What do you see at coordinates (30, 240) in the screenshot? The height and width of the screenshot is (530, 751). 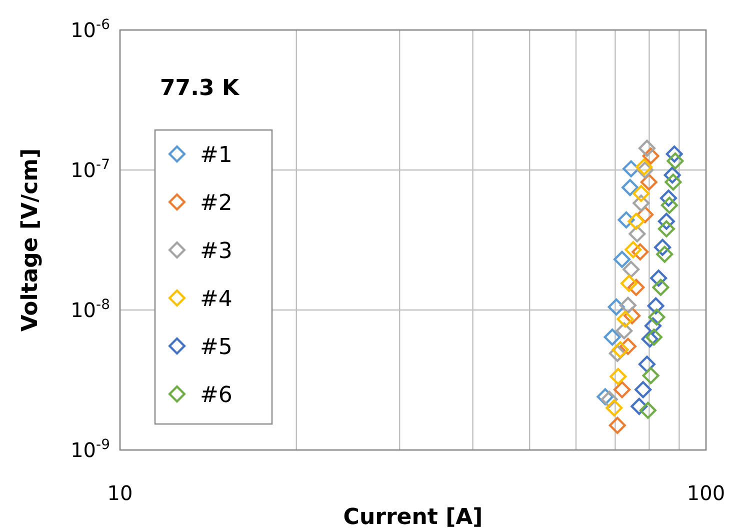 I see `y-axis-title: Voltage [V/cm]` at bounding box center [30, 240].